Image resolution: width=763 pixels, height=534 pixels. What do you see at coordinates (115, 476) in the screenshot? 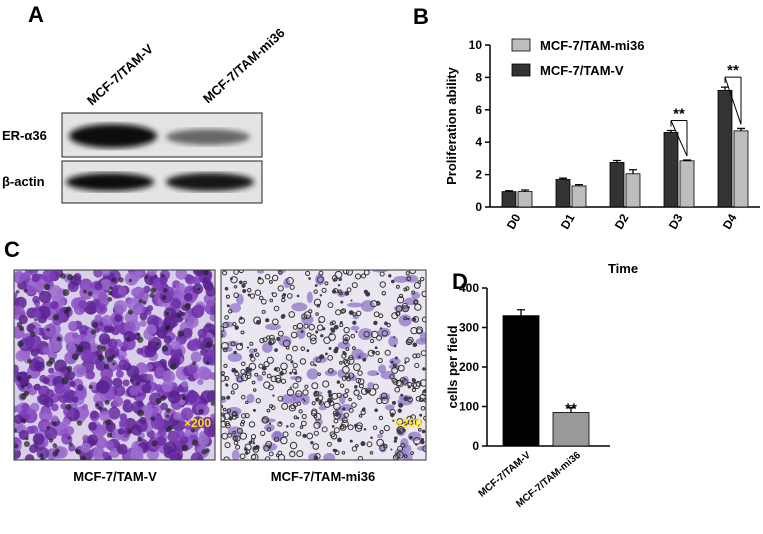
I see `caption: MCF-7/TAM-V` at bounding box center [115, 476].